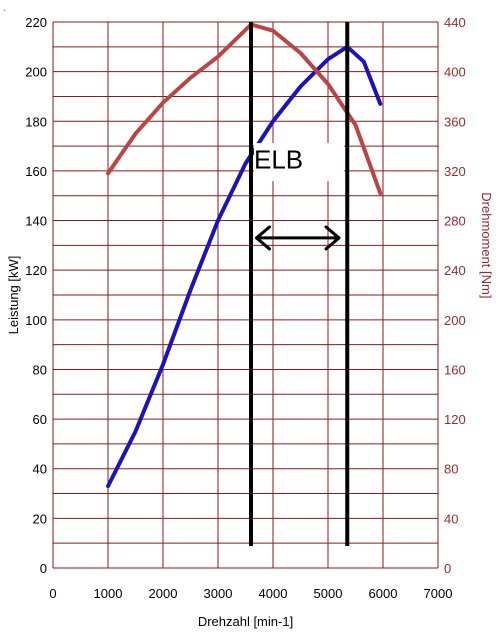 This screenshot has height=640, width=500. I want to click on x-tick-label: 6000, so click(383, 593).